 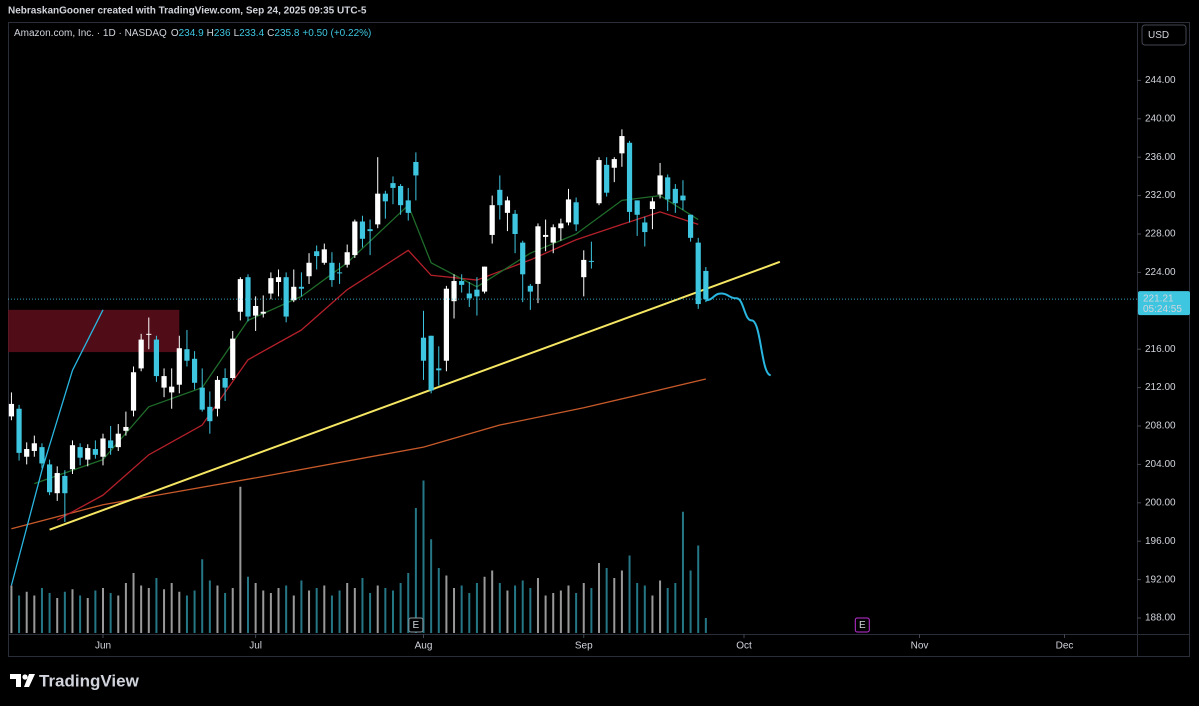 I want to click on ohlc-value: 234.9, so click(x=191, y=33).